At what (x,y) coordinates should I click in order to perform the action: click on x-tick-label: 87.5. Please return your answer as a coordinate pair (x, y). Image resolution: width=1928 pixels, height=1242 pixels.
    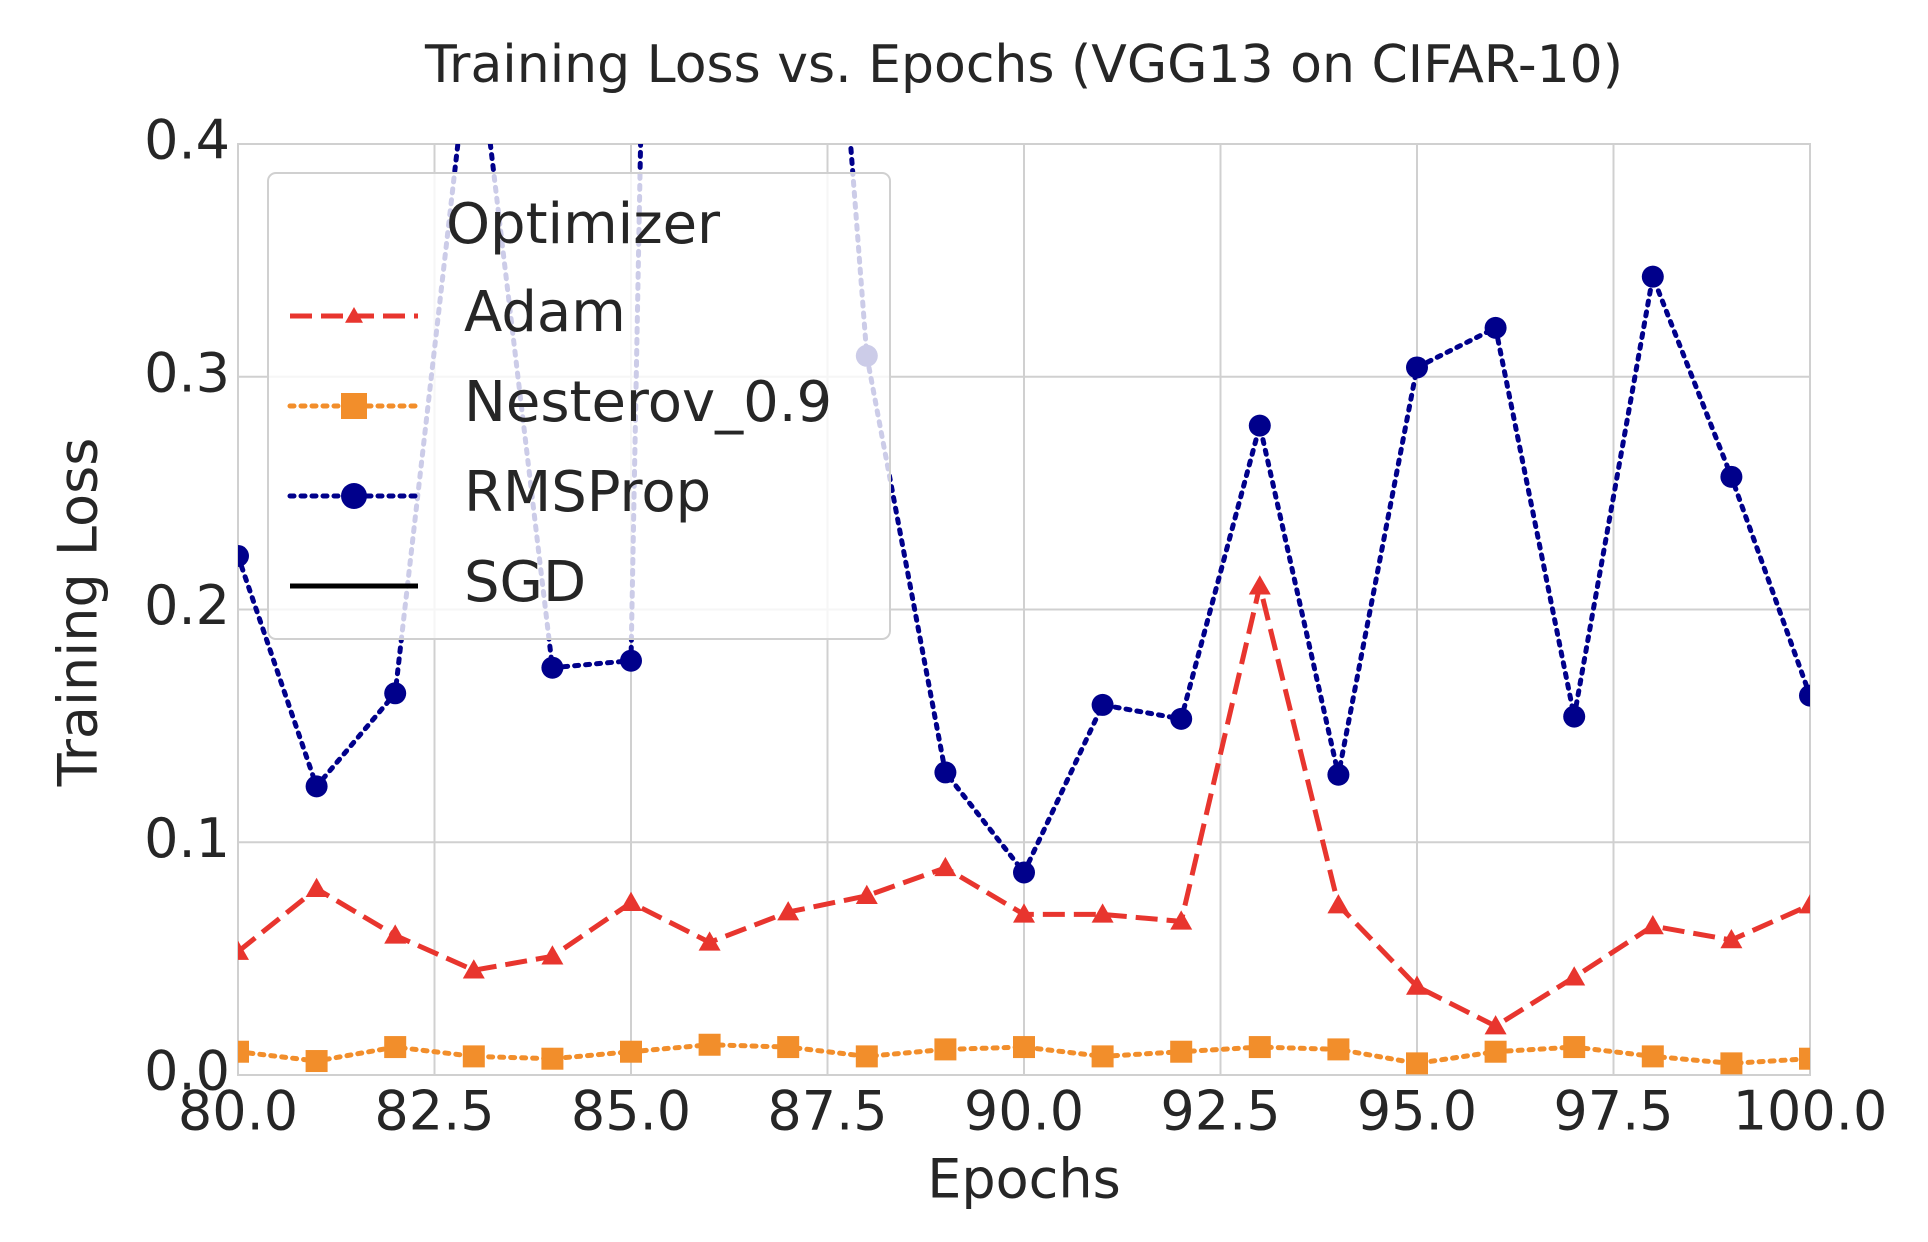
    Looking at the image, I should click on (827, 1111).